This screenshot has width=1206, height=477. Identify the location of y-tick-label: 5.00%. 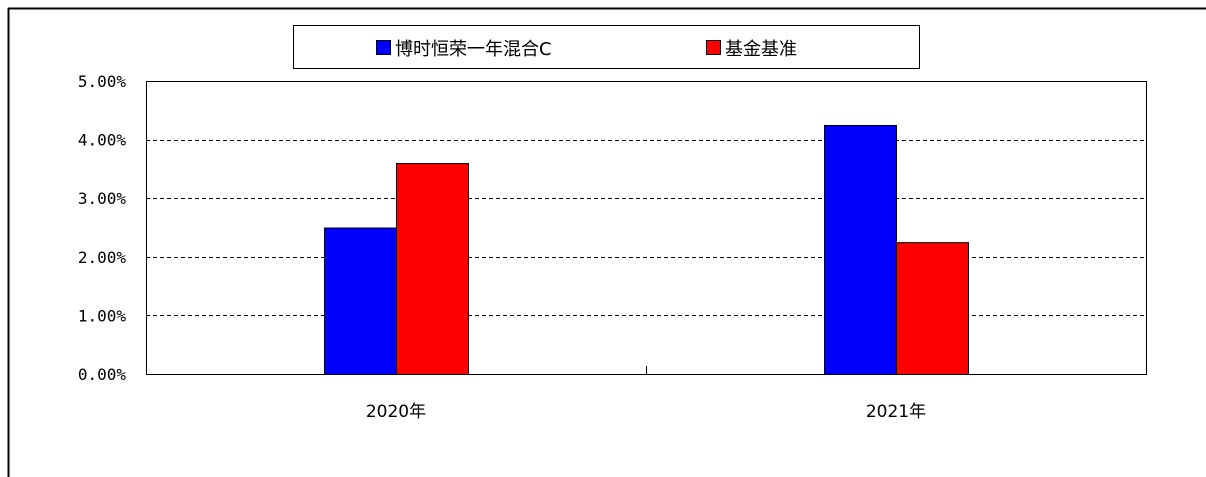
(102, 81).